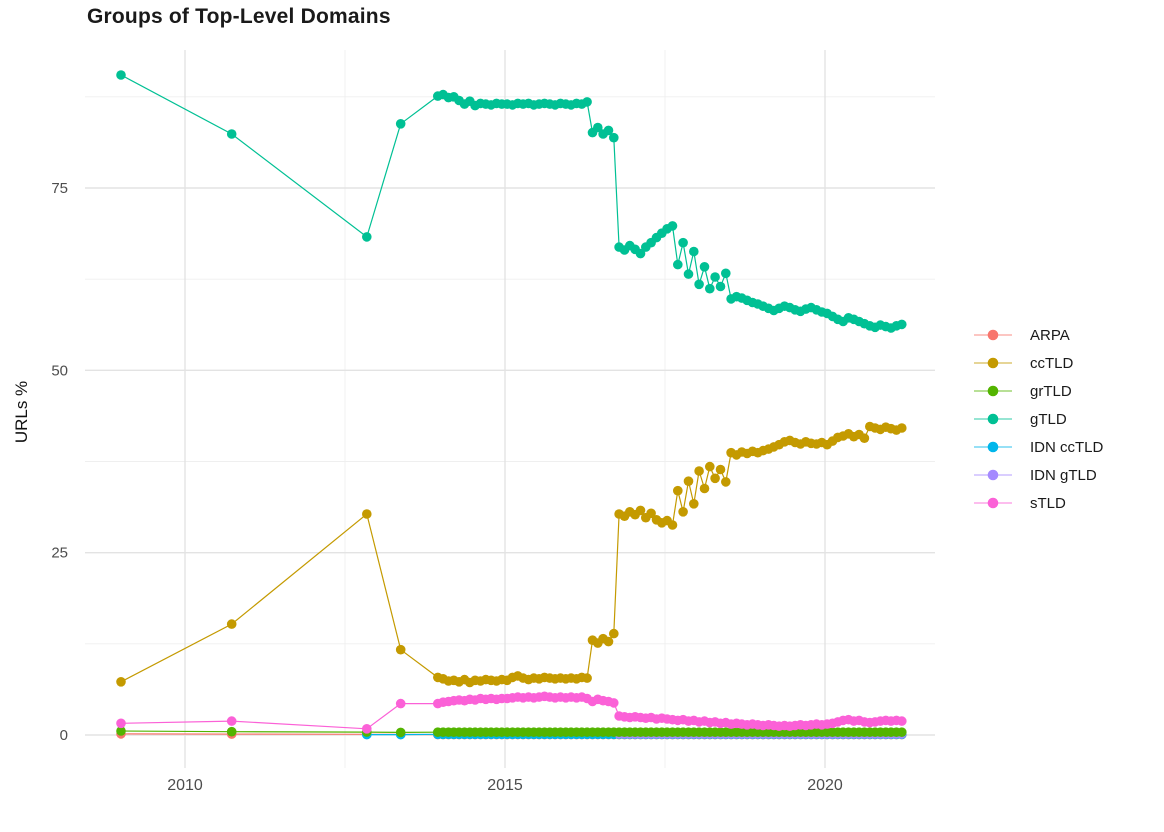 This screenshot has width=1164, height=832. What do you see at coordinates (59, 188) in the screenshot?
I see `y-tick-label: 75` at bounding box center [59, 188].